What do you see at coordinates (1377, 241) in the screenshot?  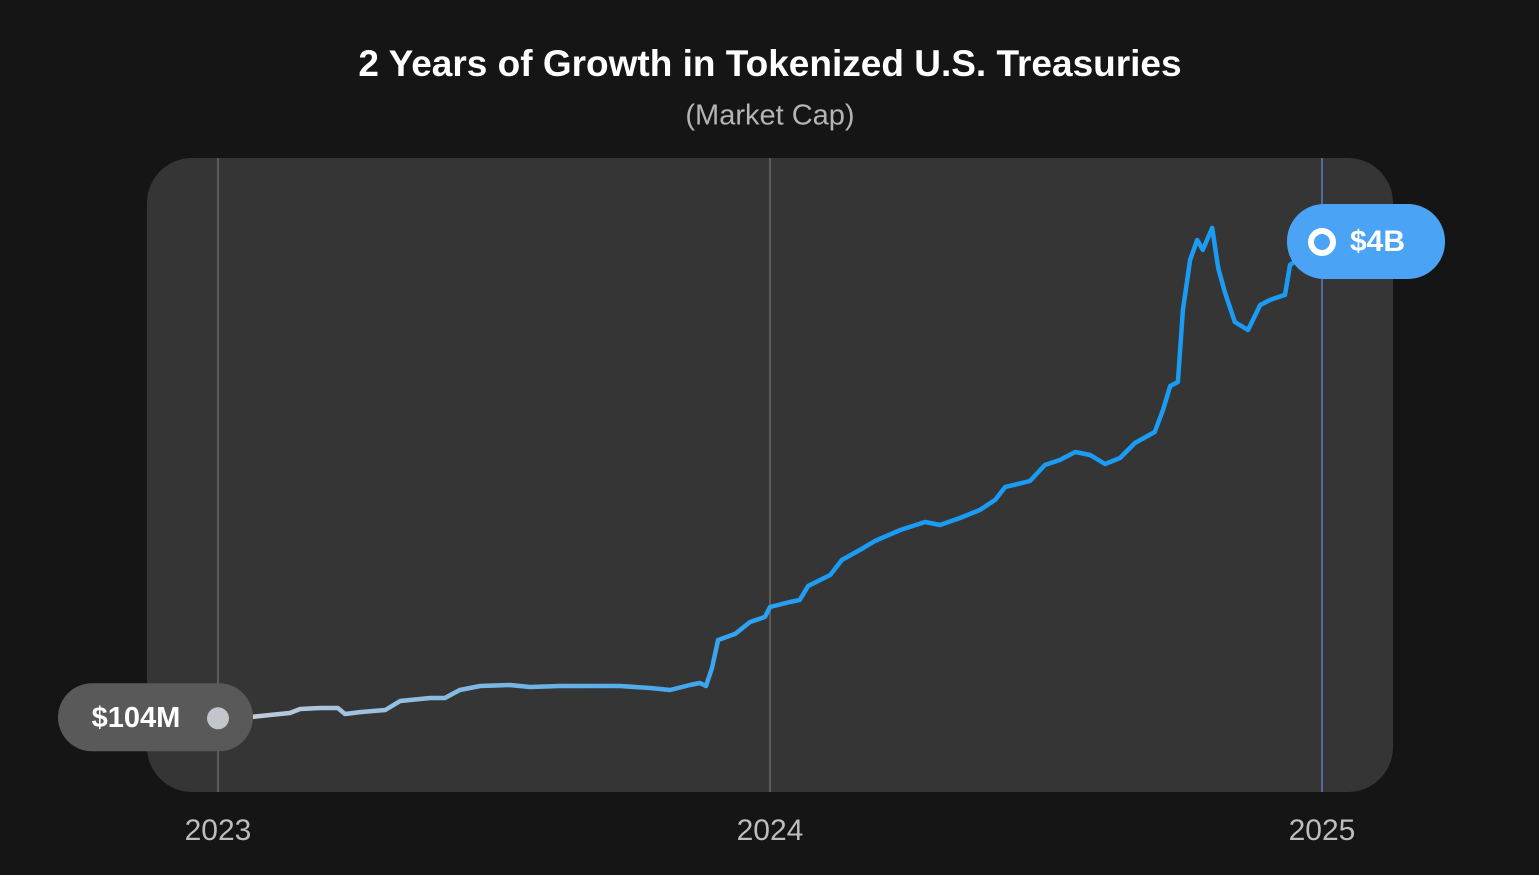 I see `end-value-label: $4B` at bounding box center [1377, 241].